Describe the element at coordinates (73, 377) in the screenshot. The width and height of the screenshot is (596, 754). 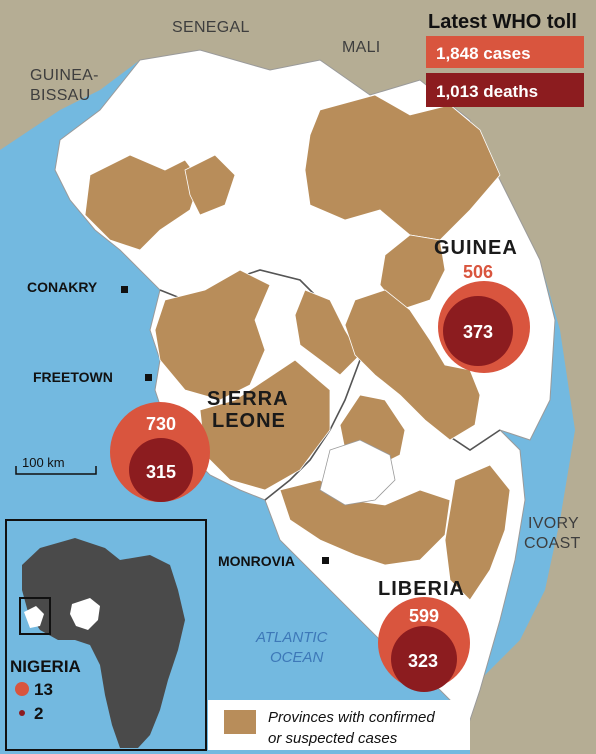
I see `label-freetown: FREETOWN` at that location.